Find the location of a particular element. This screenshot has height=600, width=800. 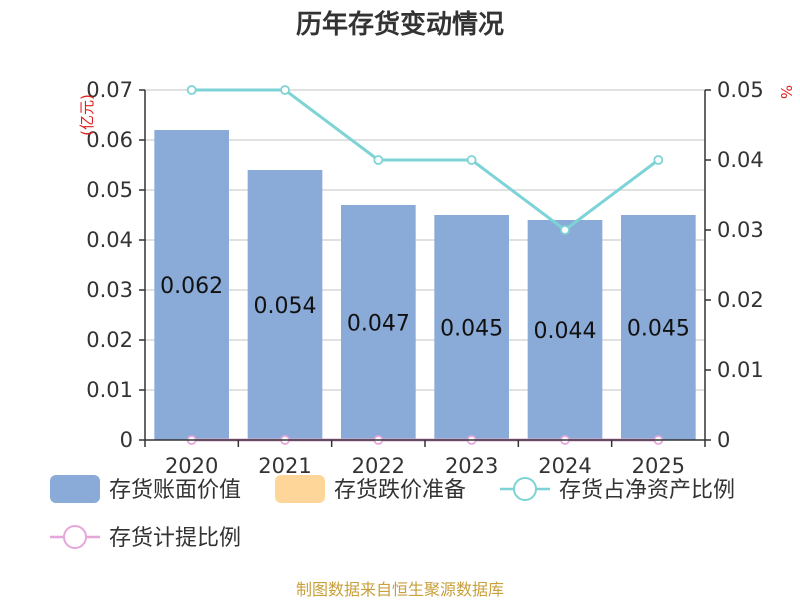

bar-value-label: 0.062 is located at coordinates (191, 286).